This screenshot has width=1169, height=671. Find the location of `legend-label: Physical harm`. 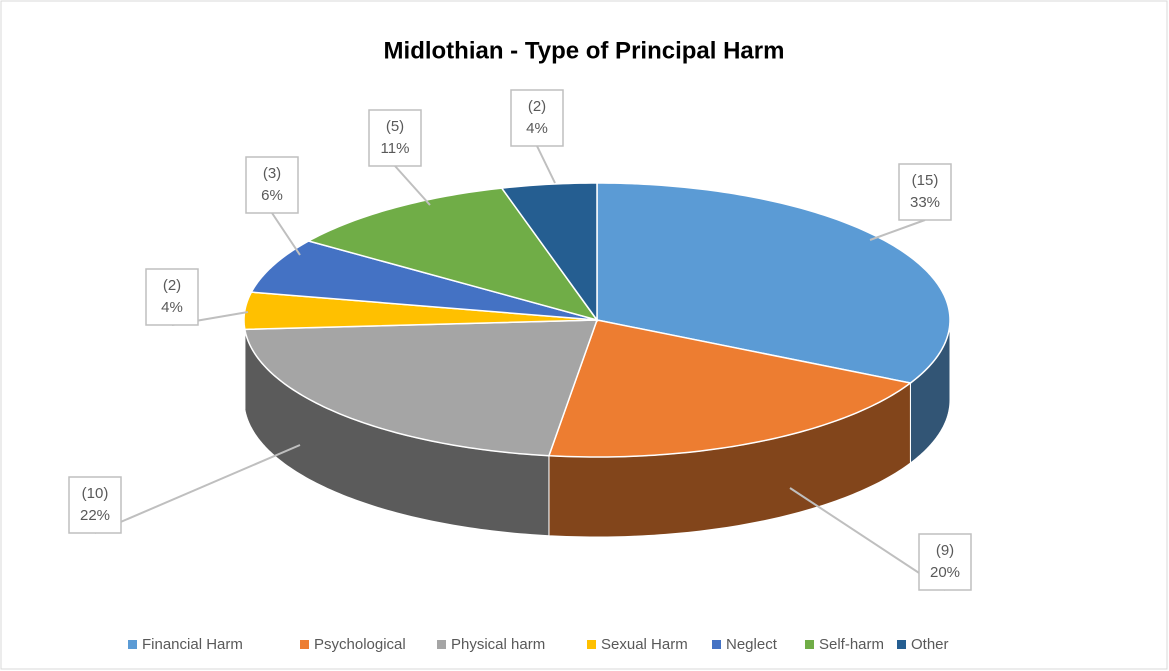

legend-label: Physical harm is located at coordinates (498, 644).